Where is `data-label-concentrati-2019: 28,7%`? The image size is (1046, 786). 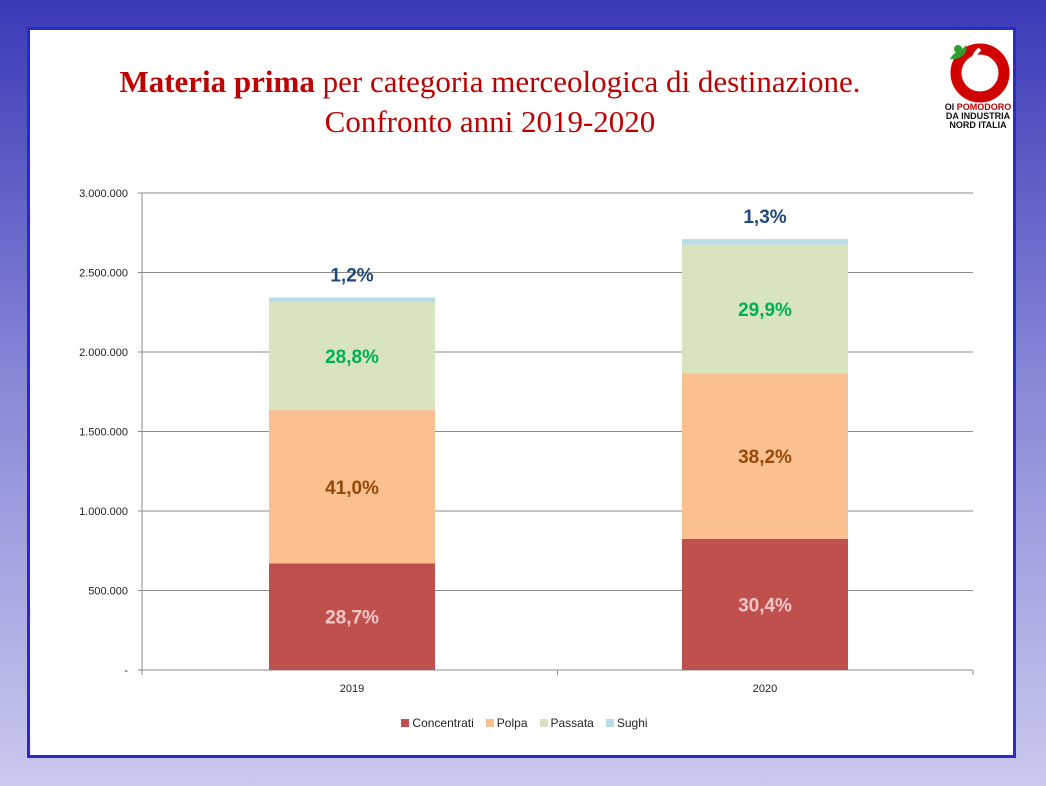 data-label-concentrati-2019: 28,7% is located at coordinates (352, 618).